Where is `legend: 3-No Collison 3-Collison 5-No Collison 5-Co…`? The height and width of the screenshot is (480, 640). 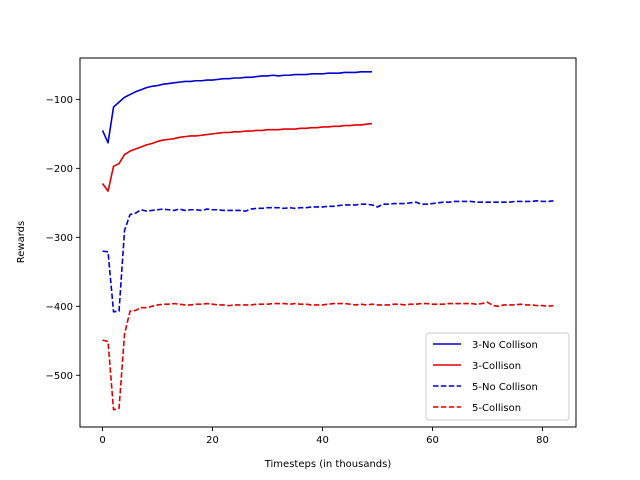
legend: 3-No Collison 3-Collison 5-No Collison 5-Co… is located at coordinates (497, 376).